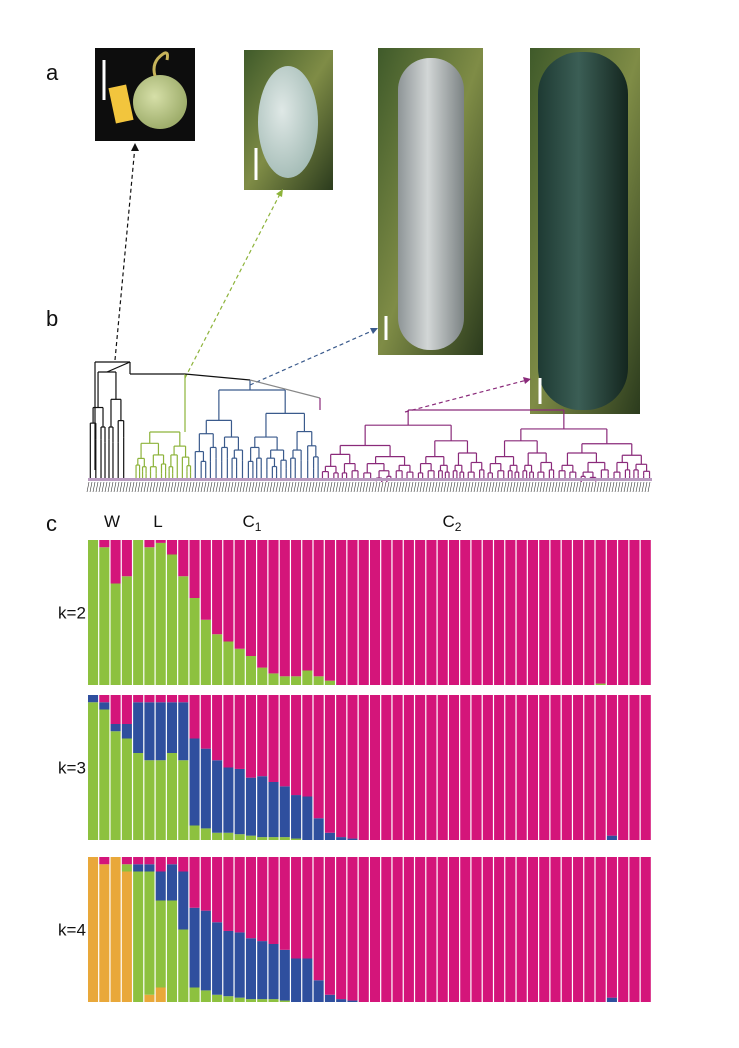  I want to click on clade-labels: W L C1 C2, so click(283, 523).